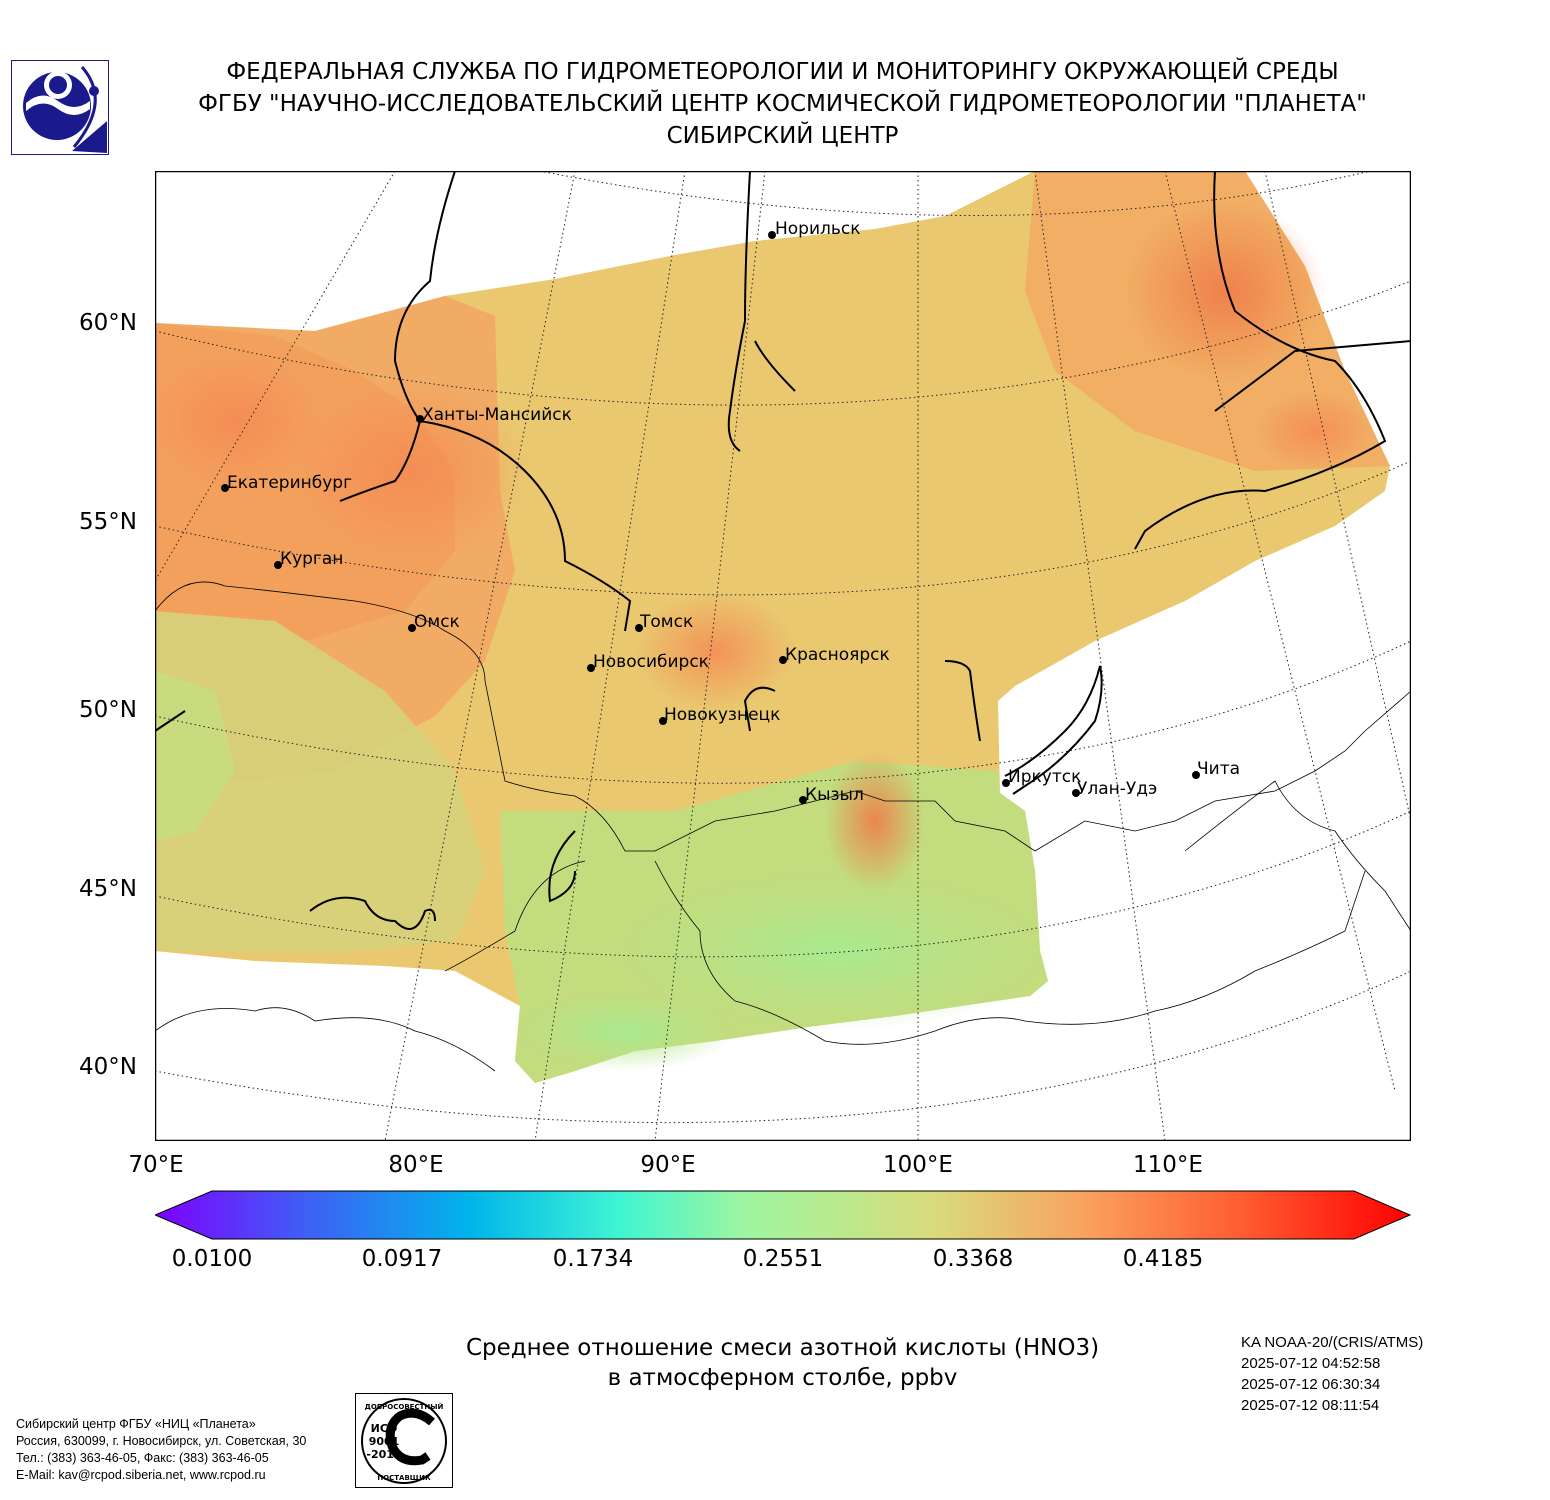  I want to click on border-mongolia-china, so click(1010, 952).